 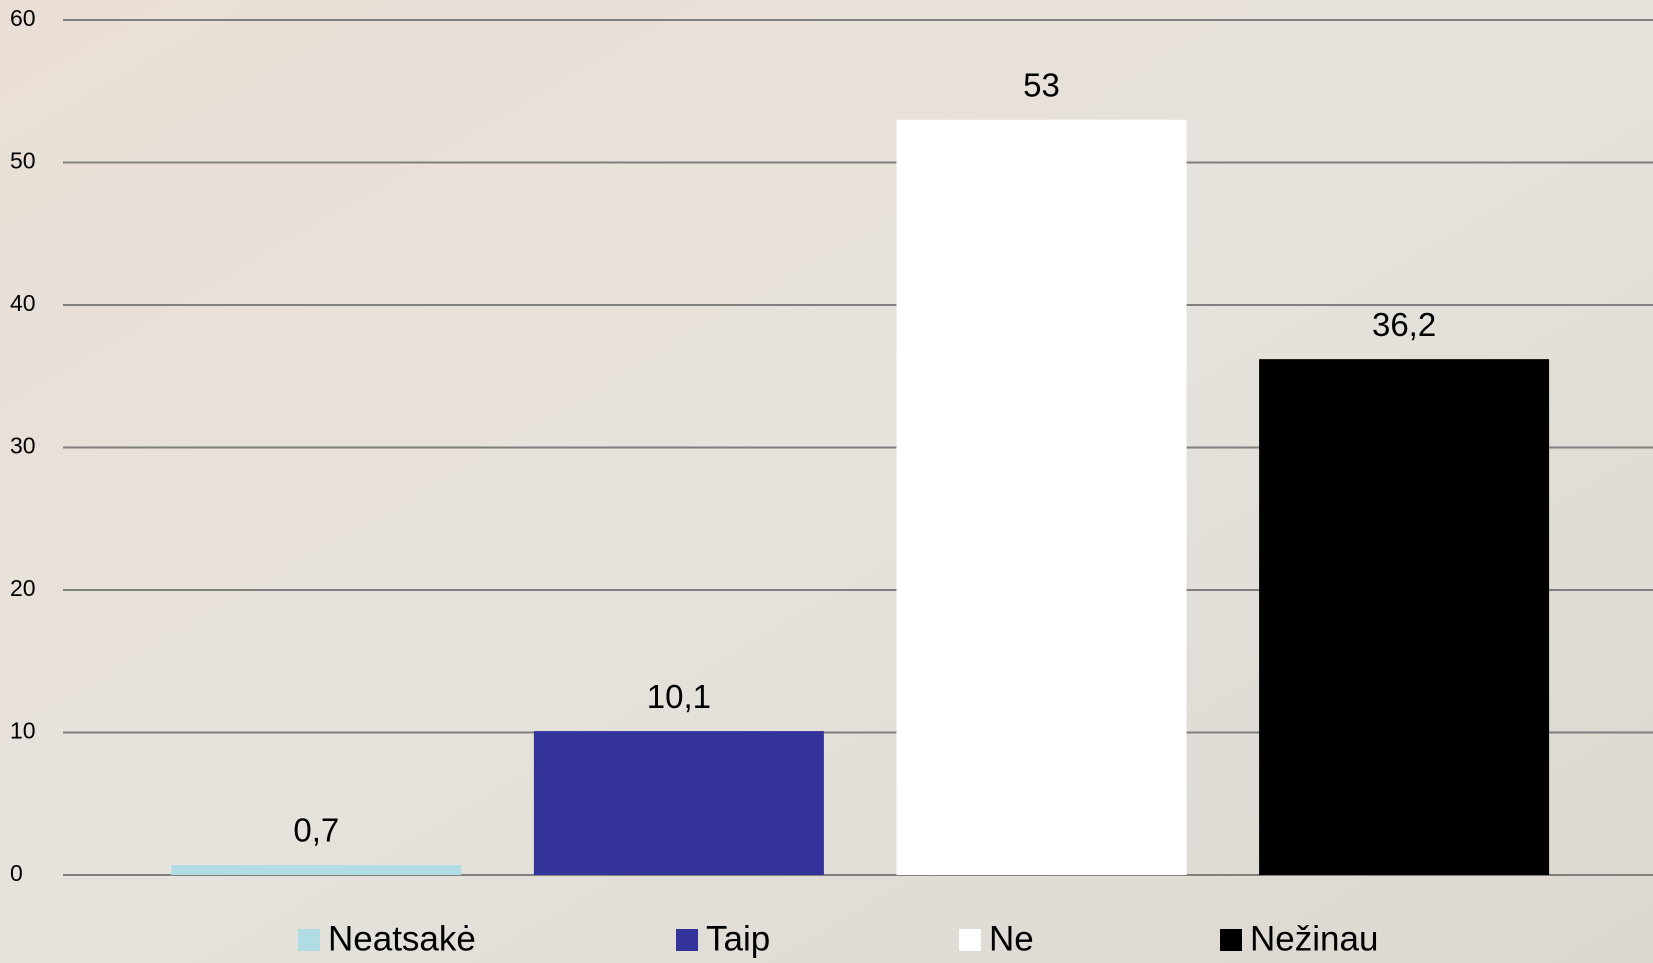 I want to click on y-tick-label: 50, so click(x=23, y=161).